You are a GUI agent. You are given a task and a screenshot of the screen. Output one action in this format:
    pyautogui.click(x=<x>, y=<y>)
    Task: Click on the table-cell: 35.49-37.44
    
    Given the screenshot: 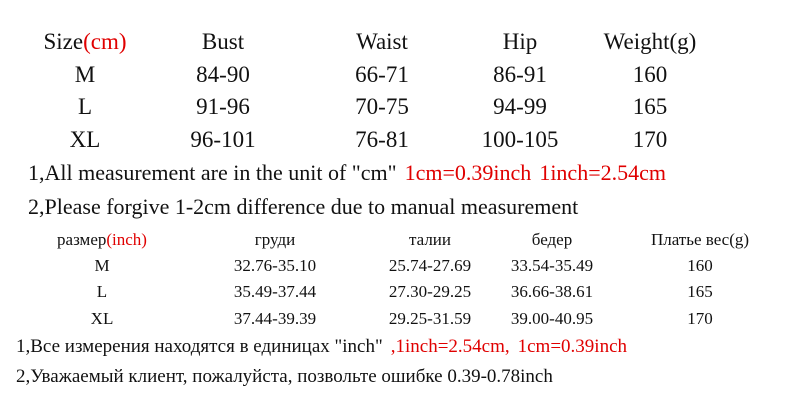 What is the action you would take?
    pyautogui.click(x=275, y=291)
    